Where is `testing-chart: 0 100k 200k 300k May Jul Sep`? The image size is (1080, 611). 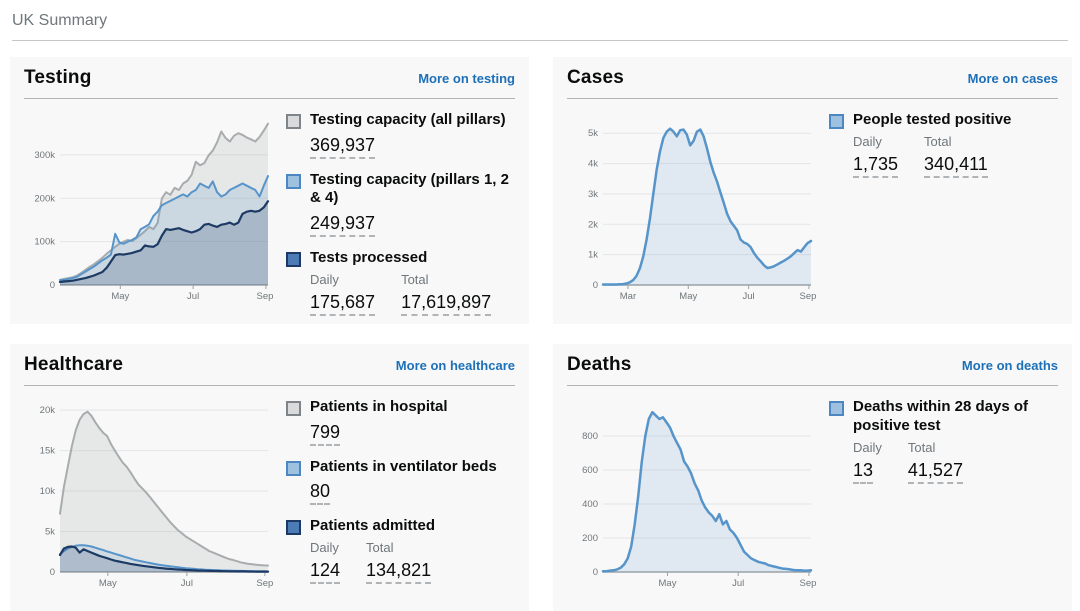 testing-chart: 0 100k 200k 300k May Jul Sep is located at coordinates (150, 207).